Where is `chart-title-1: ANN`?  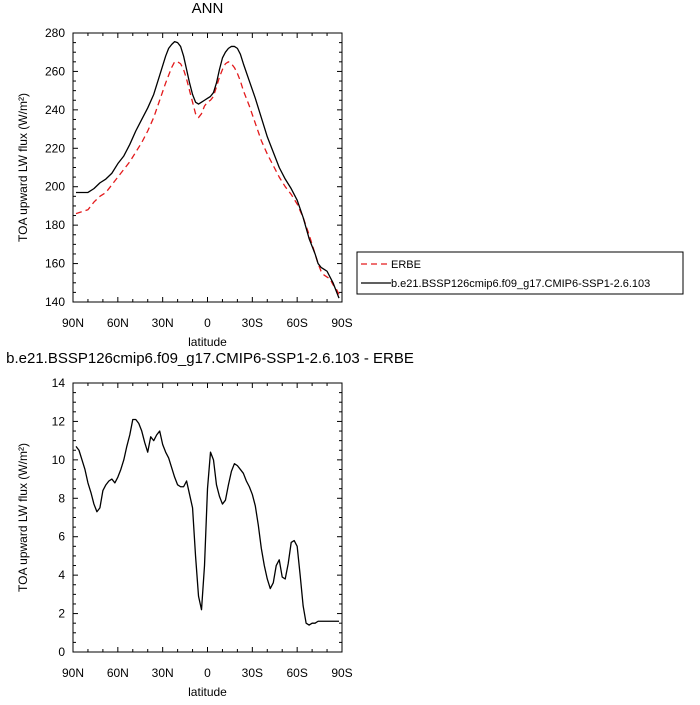
chart-title-1: ANN is located at coordinates (208, 8).